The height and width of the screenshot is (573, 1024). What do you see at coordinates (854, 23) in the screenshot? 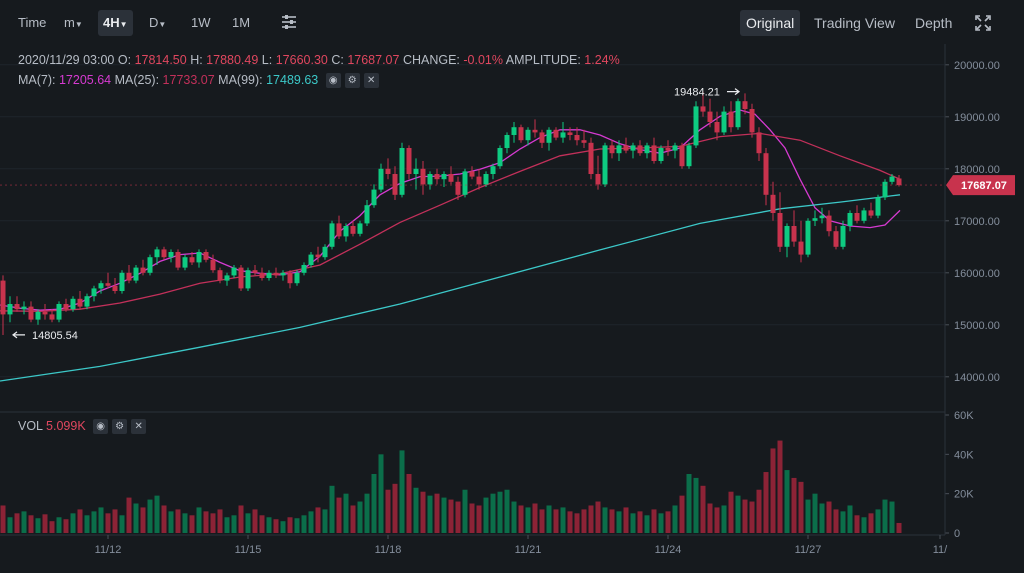
I see `tradingview-button: Trading View` at bounding box center [854, 23].